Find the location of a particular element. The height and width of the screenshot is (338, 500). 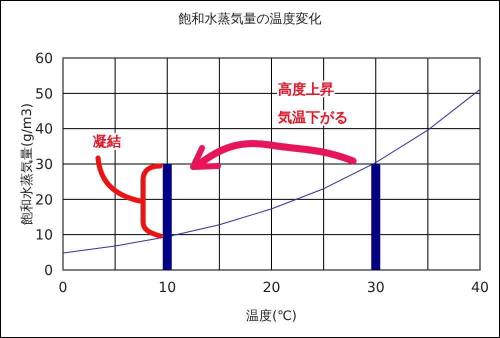

x-tick-label: 30 is located at coordinates (375, 288).